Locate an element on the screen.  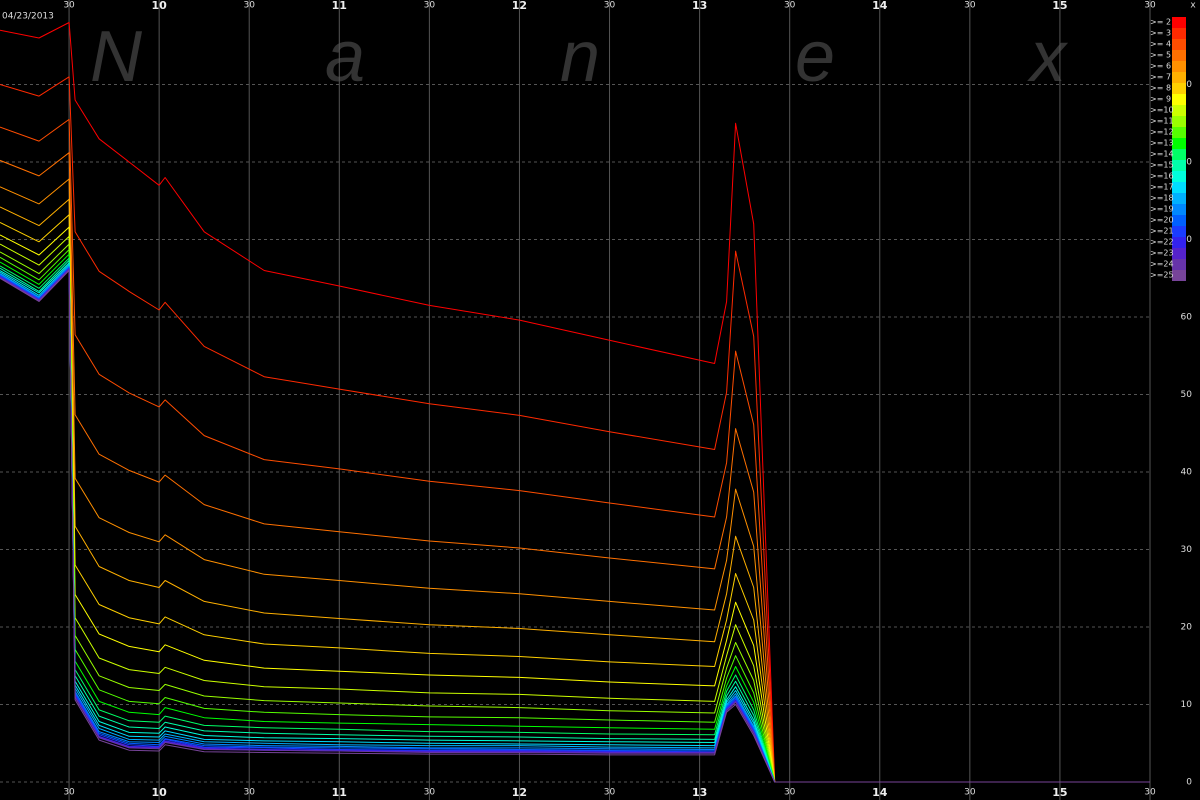
legend-label: >=14 is located at coordinates (1162, 154).